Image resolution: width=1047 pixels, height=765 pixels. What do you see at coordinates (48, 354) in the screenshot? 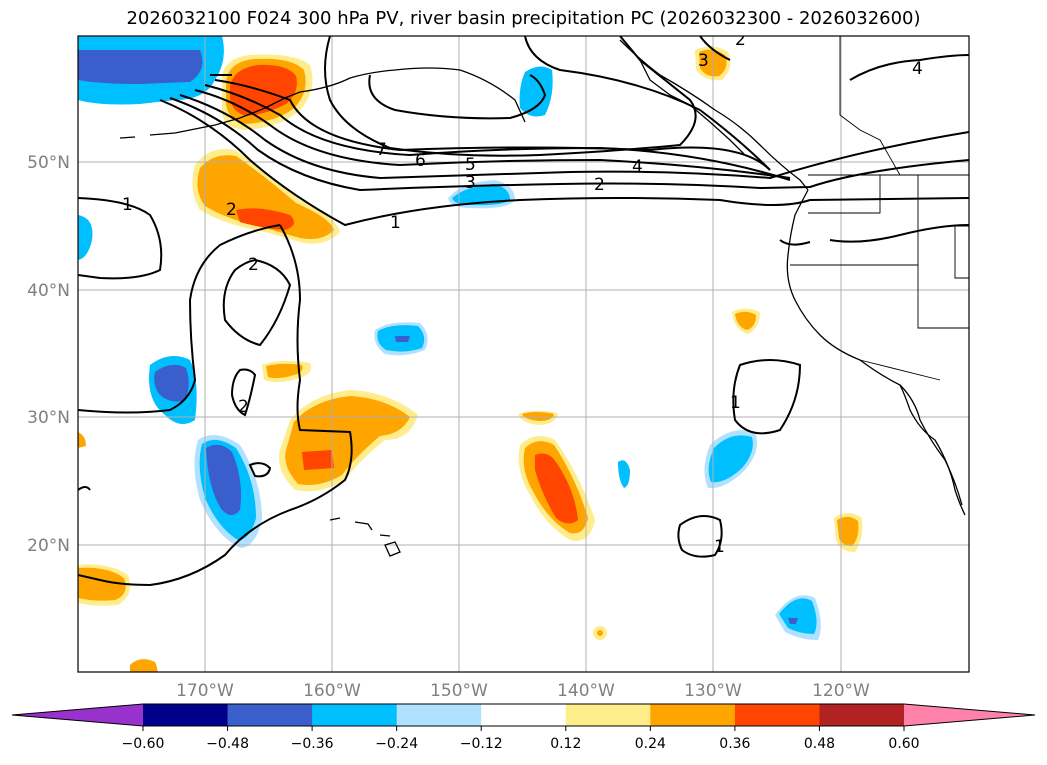
I see `latitude-labels: 50°N 40°N 30°N 20°N` at bounding box center [48, 354].